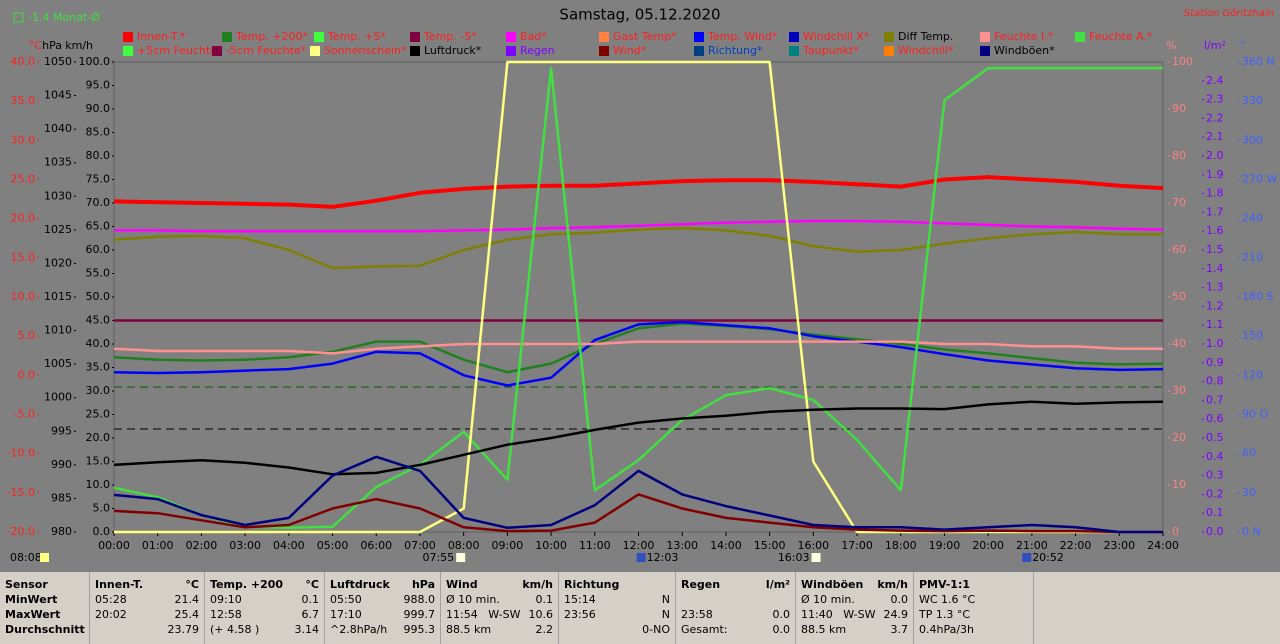 The image size is (1280, 644). I want to click on panel-header: PMV-1:1, so click(973, 584).